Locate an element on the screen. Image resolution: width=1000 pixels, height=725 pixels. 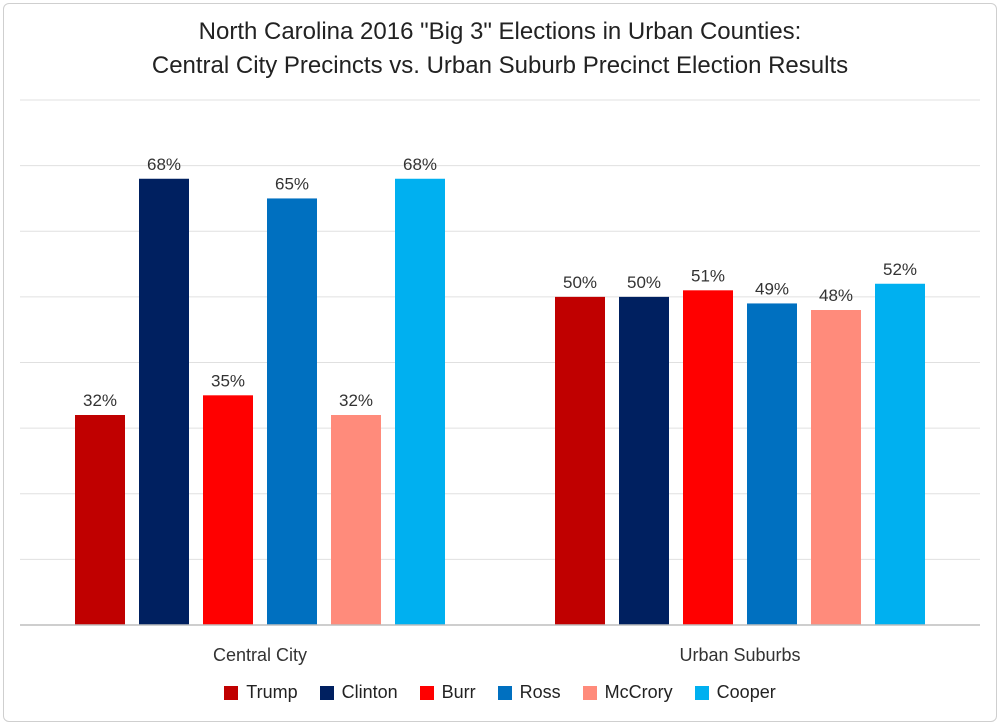
bar-clinton-urban-suburbs is located at coordinates (644, 460).